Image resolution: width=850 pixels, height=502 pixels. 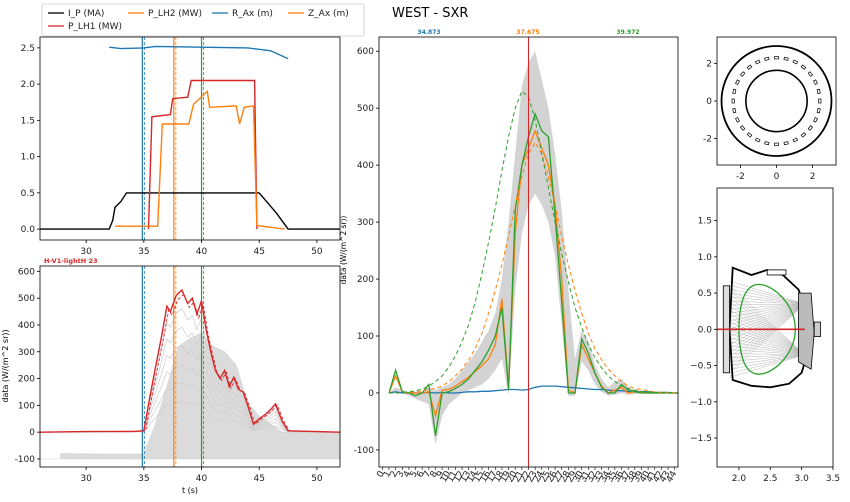 I want to click on vessel-xtick-label: -2, so click(x=740, y=177).